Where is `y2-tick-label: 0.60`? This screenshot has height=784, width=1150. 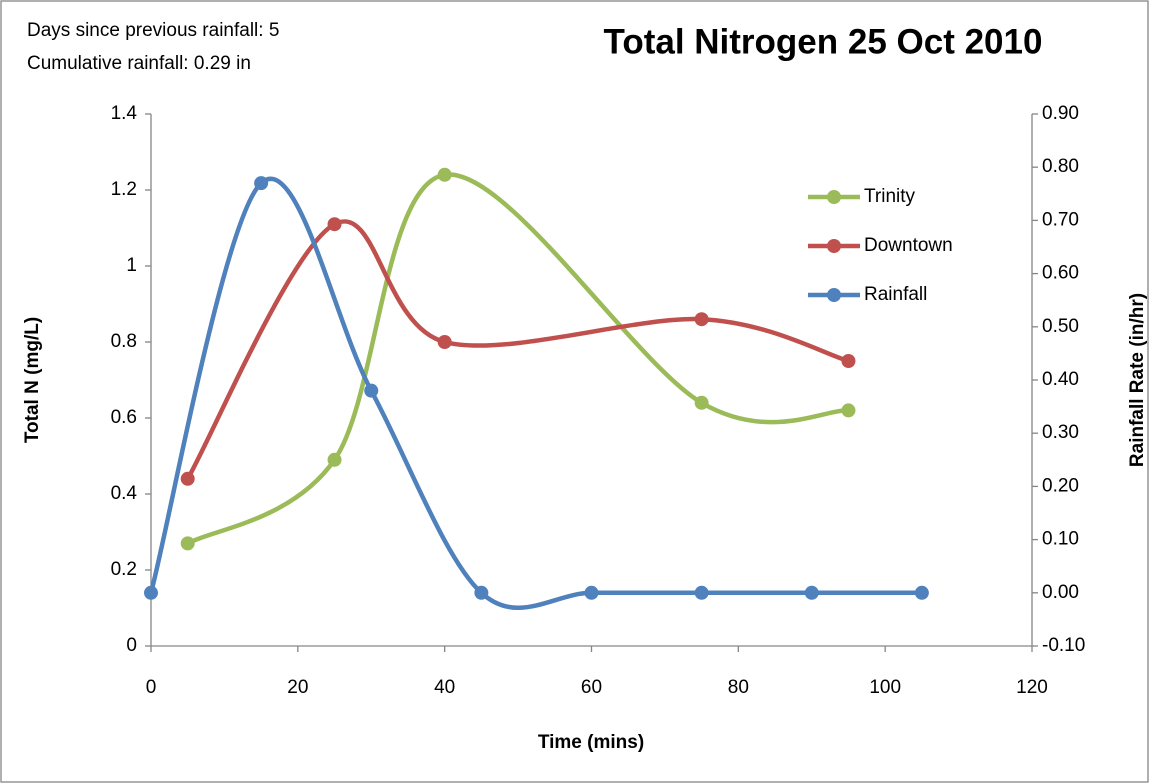 y2-tick-label: 0.60 is located at coordinates (1060, 273).